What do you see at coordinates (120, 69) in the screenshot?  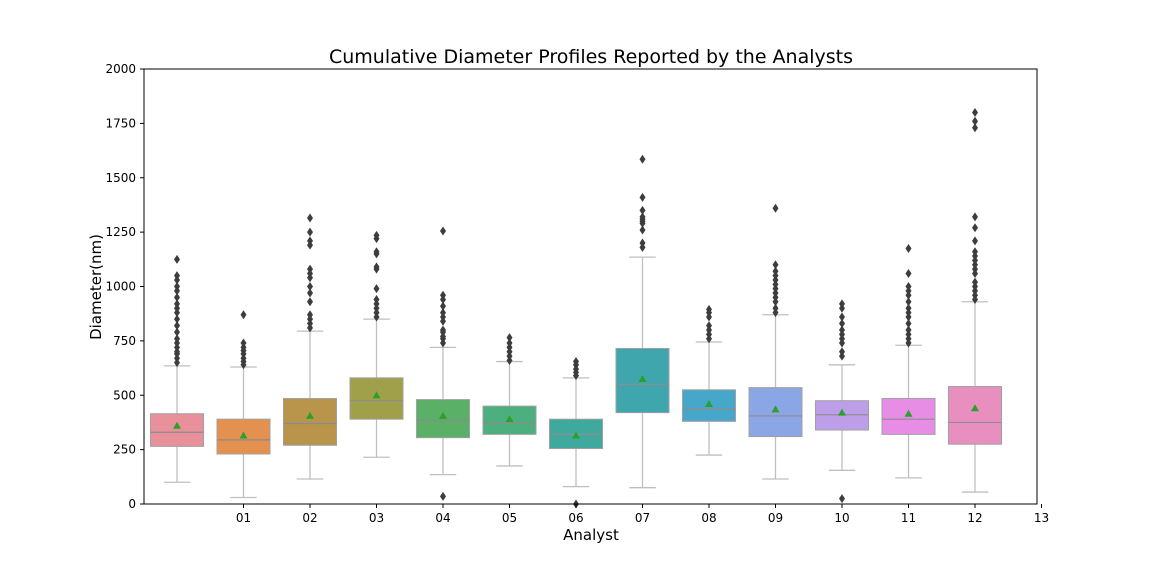 I see `y-tick-label: 2000` at bounding box center [120, 69].